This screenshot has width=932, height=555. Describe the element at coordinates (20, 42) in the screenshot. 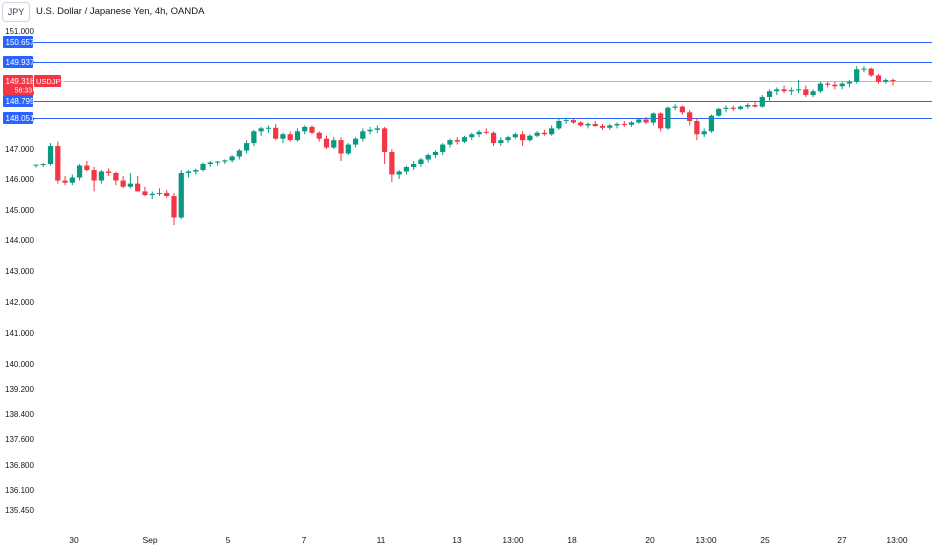

I see `level-price-label: 150.657` at that location.